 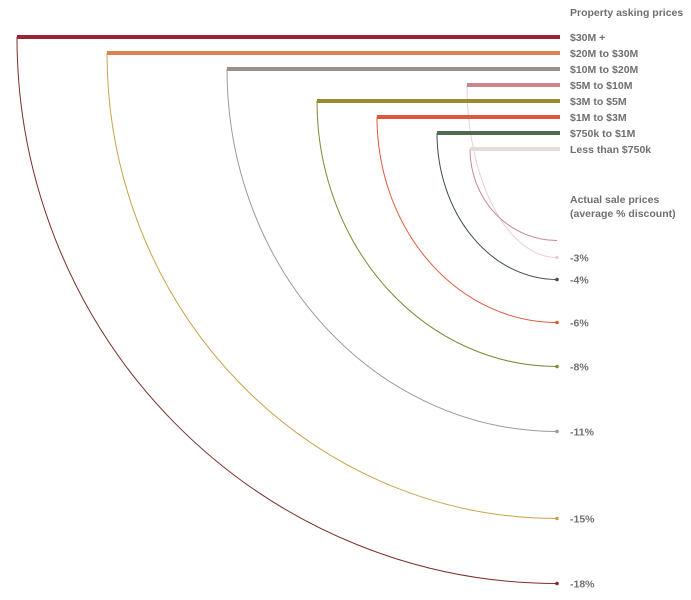 I want to click on asking-label-30m-plus: $30M +, so click(x=587, y=38).